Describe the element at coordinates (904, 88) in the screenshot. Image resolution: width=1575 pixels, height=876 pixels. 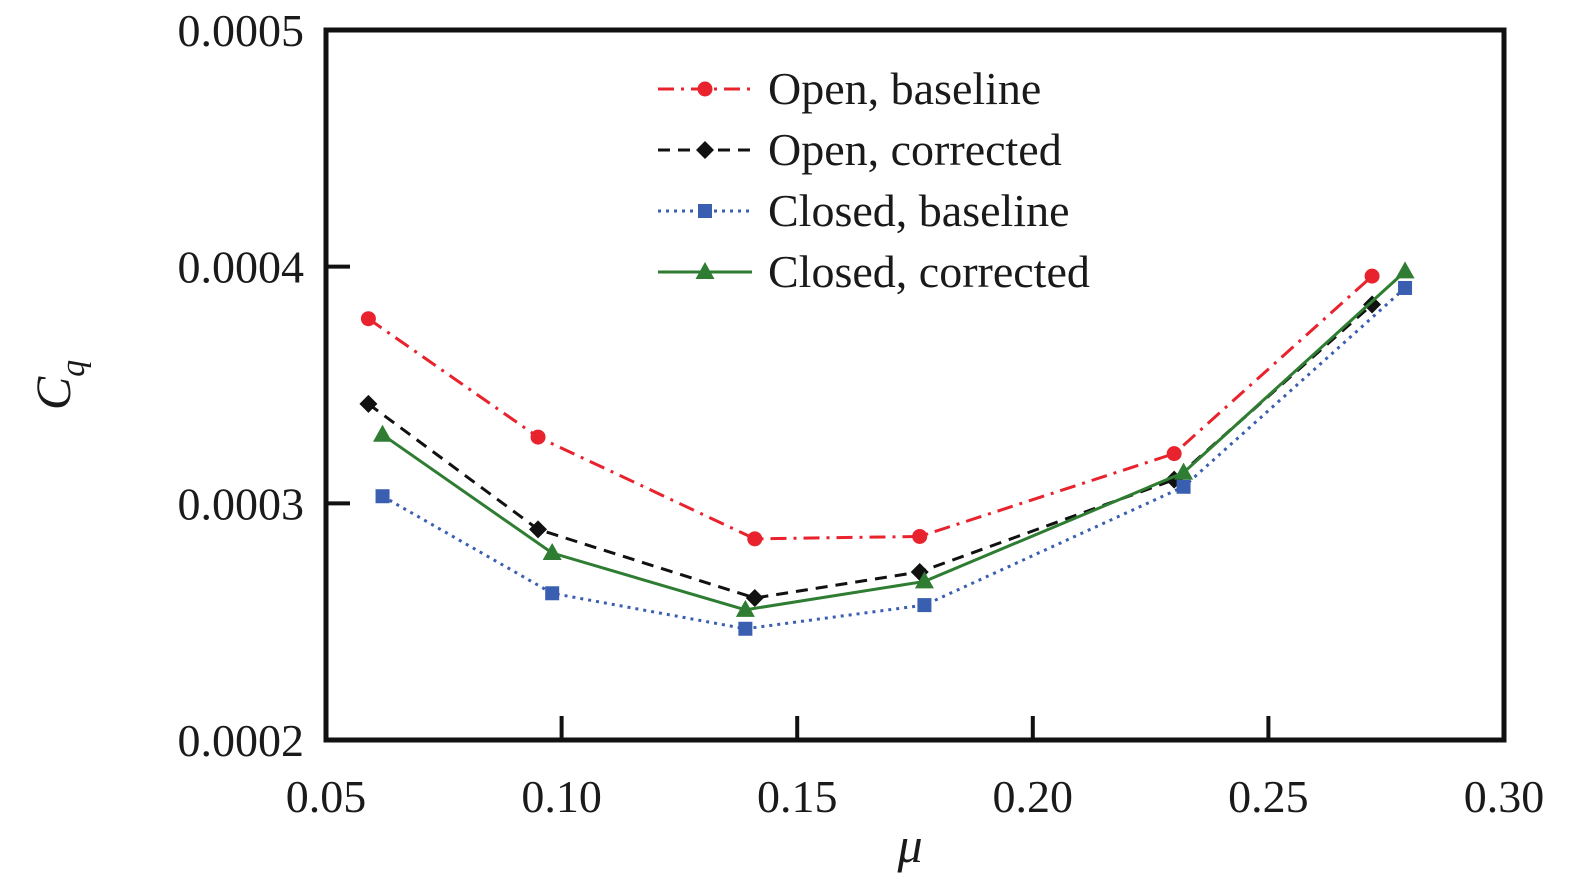
I see `legend-label: Open, baseline` at that location.